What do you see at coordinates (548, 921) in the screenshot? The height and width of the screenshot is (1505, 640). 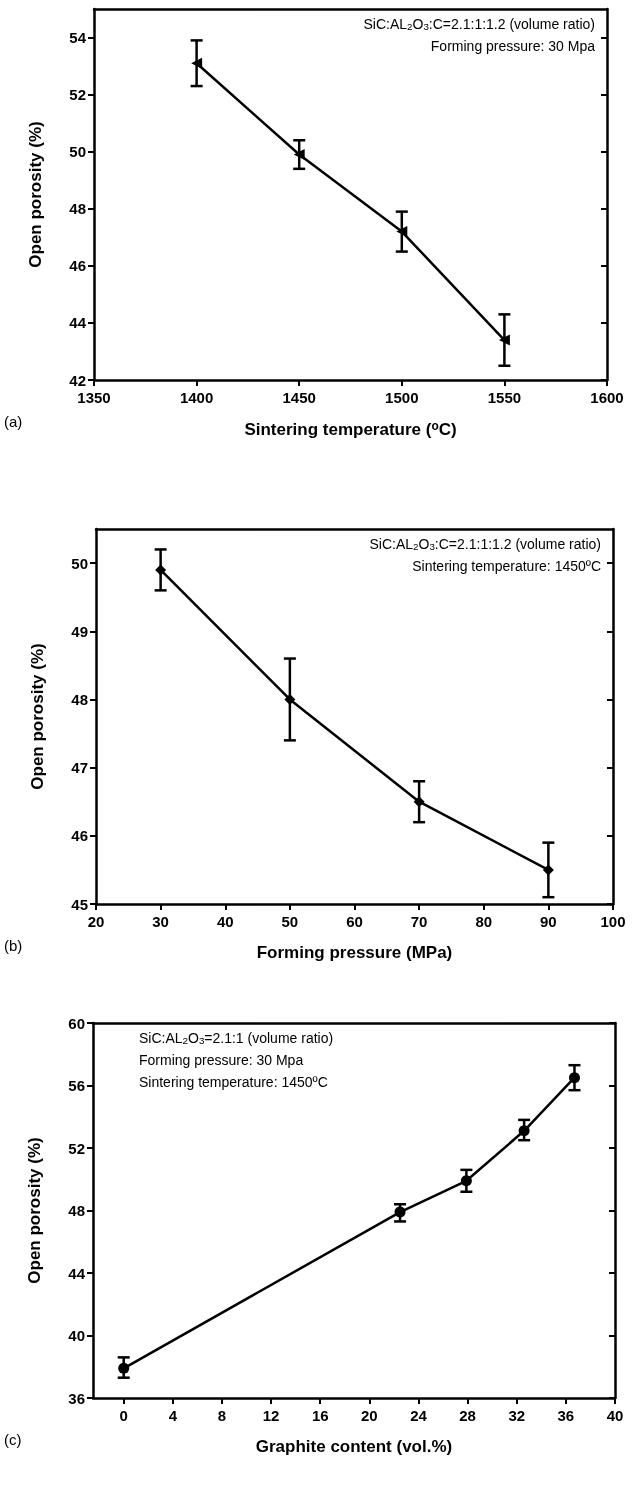 I see `x-tick-label: 90` at bounding box center [548, 921].